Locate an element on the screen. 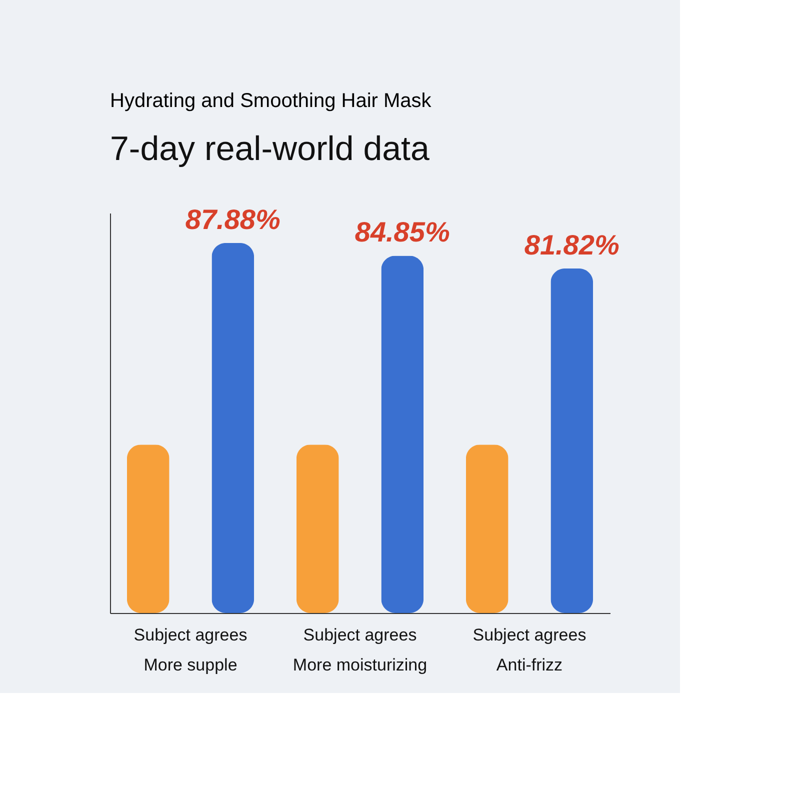 The image size is (800, 800). x-tick-label: Subject agrees Anti-frizz is located at coordinates (529, 650).